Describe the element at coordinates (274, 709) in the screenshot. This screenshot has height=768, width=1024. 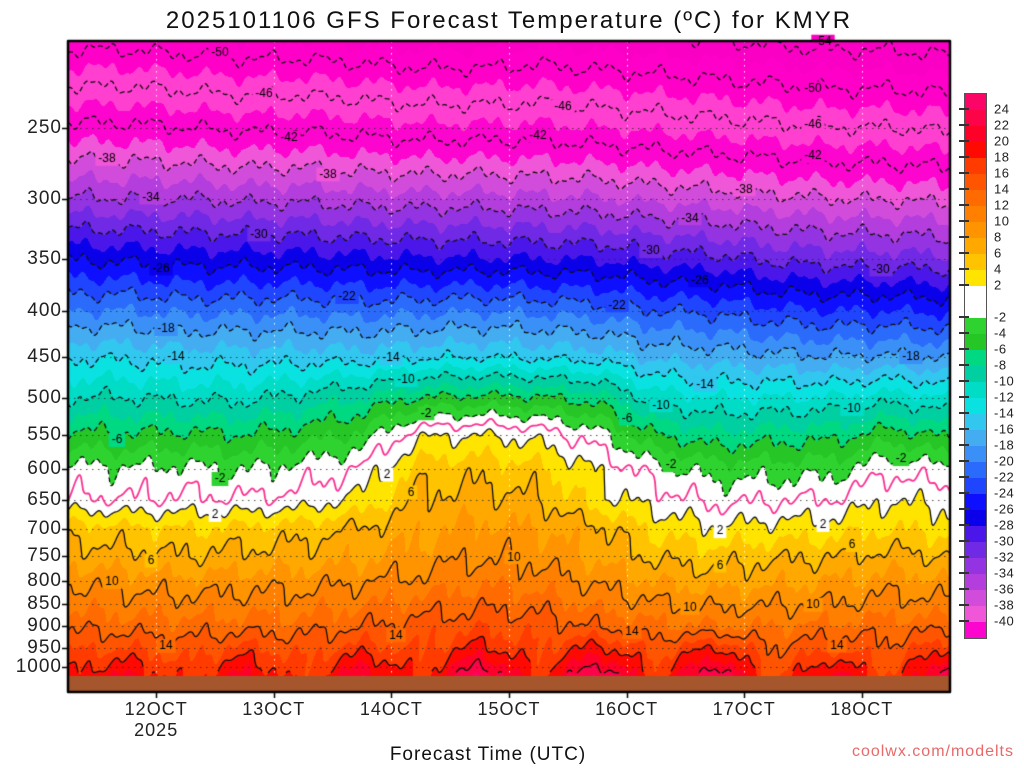
I see `time-tick-label: 13OCT` at that location.